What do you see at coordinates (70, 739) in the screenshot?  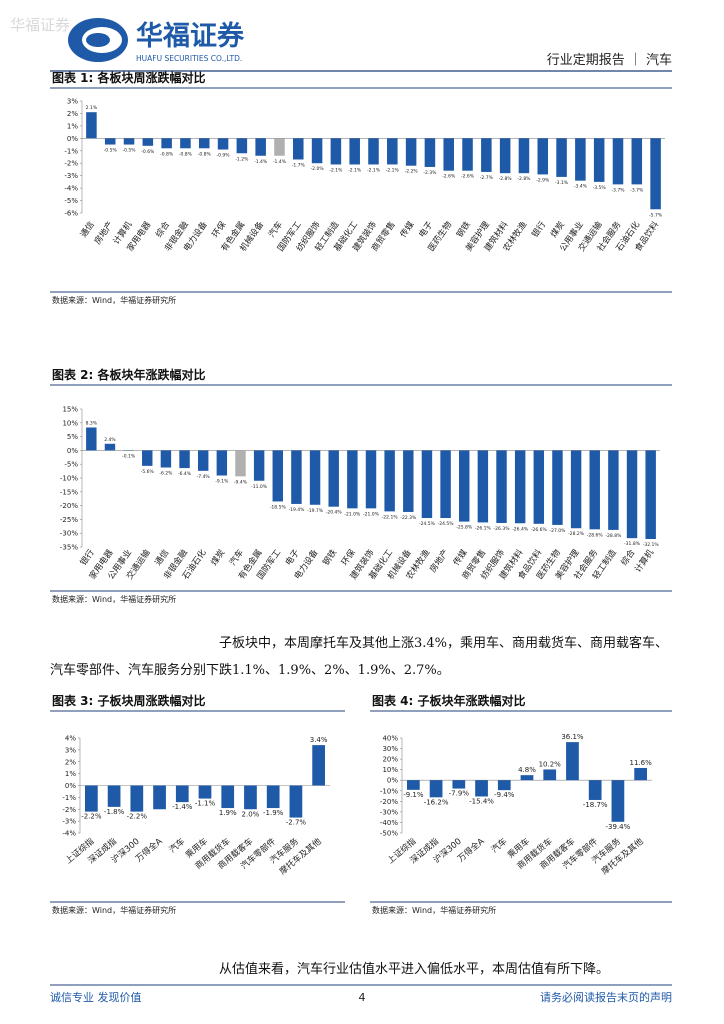 I see `y-tick-label: 4%` at bounding box center [70, 739].